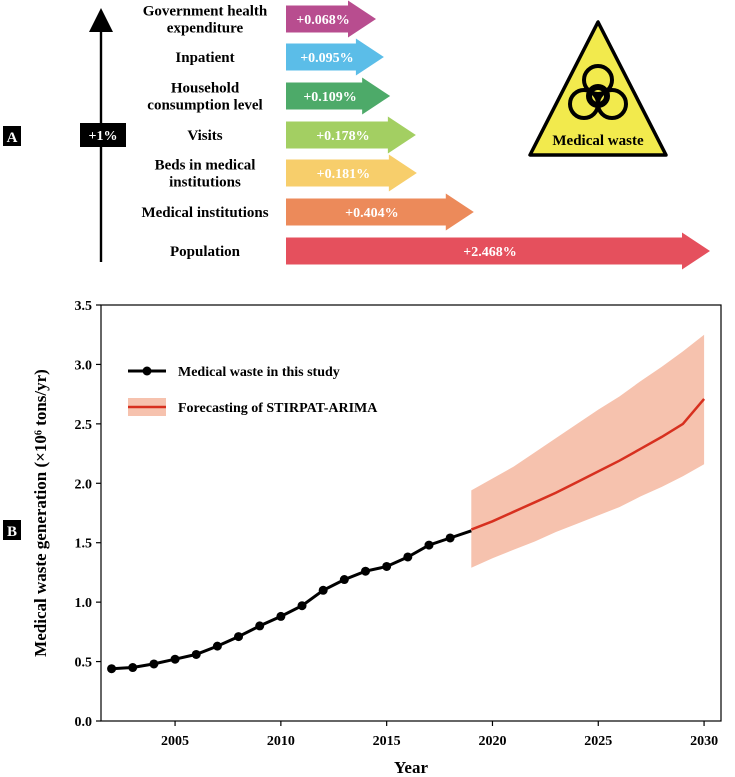  What do you see at coordinates (598, 92) in the screenshot?
I see `biohazard-icon` at bounding box center [598, 92].